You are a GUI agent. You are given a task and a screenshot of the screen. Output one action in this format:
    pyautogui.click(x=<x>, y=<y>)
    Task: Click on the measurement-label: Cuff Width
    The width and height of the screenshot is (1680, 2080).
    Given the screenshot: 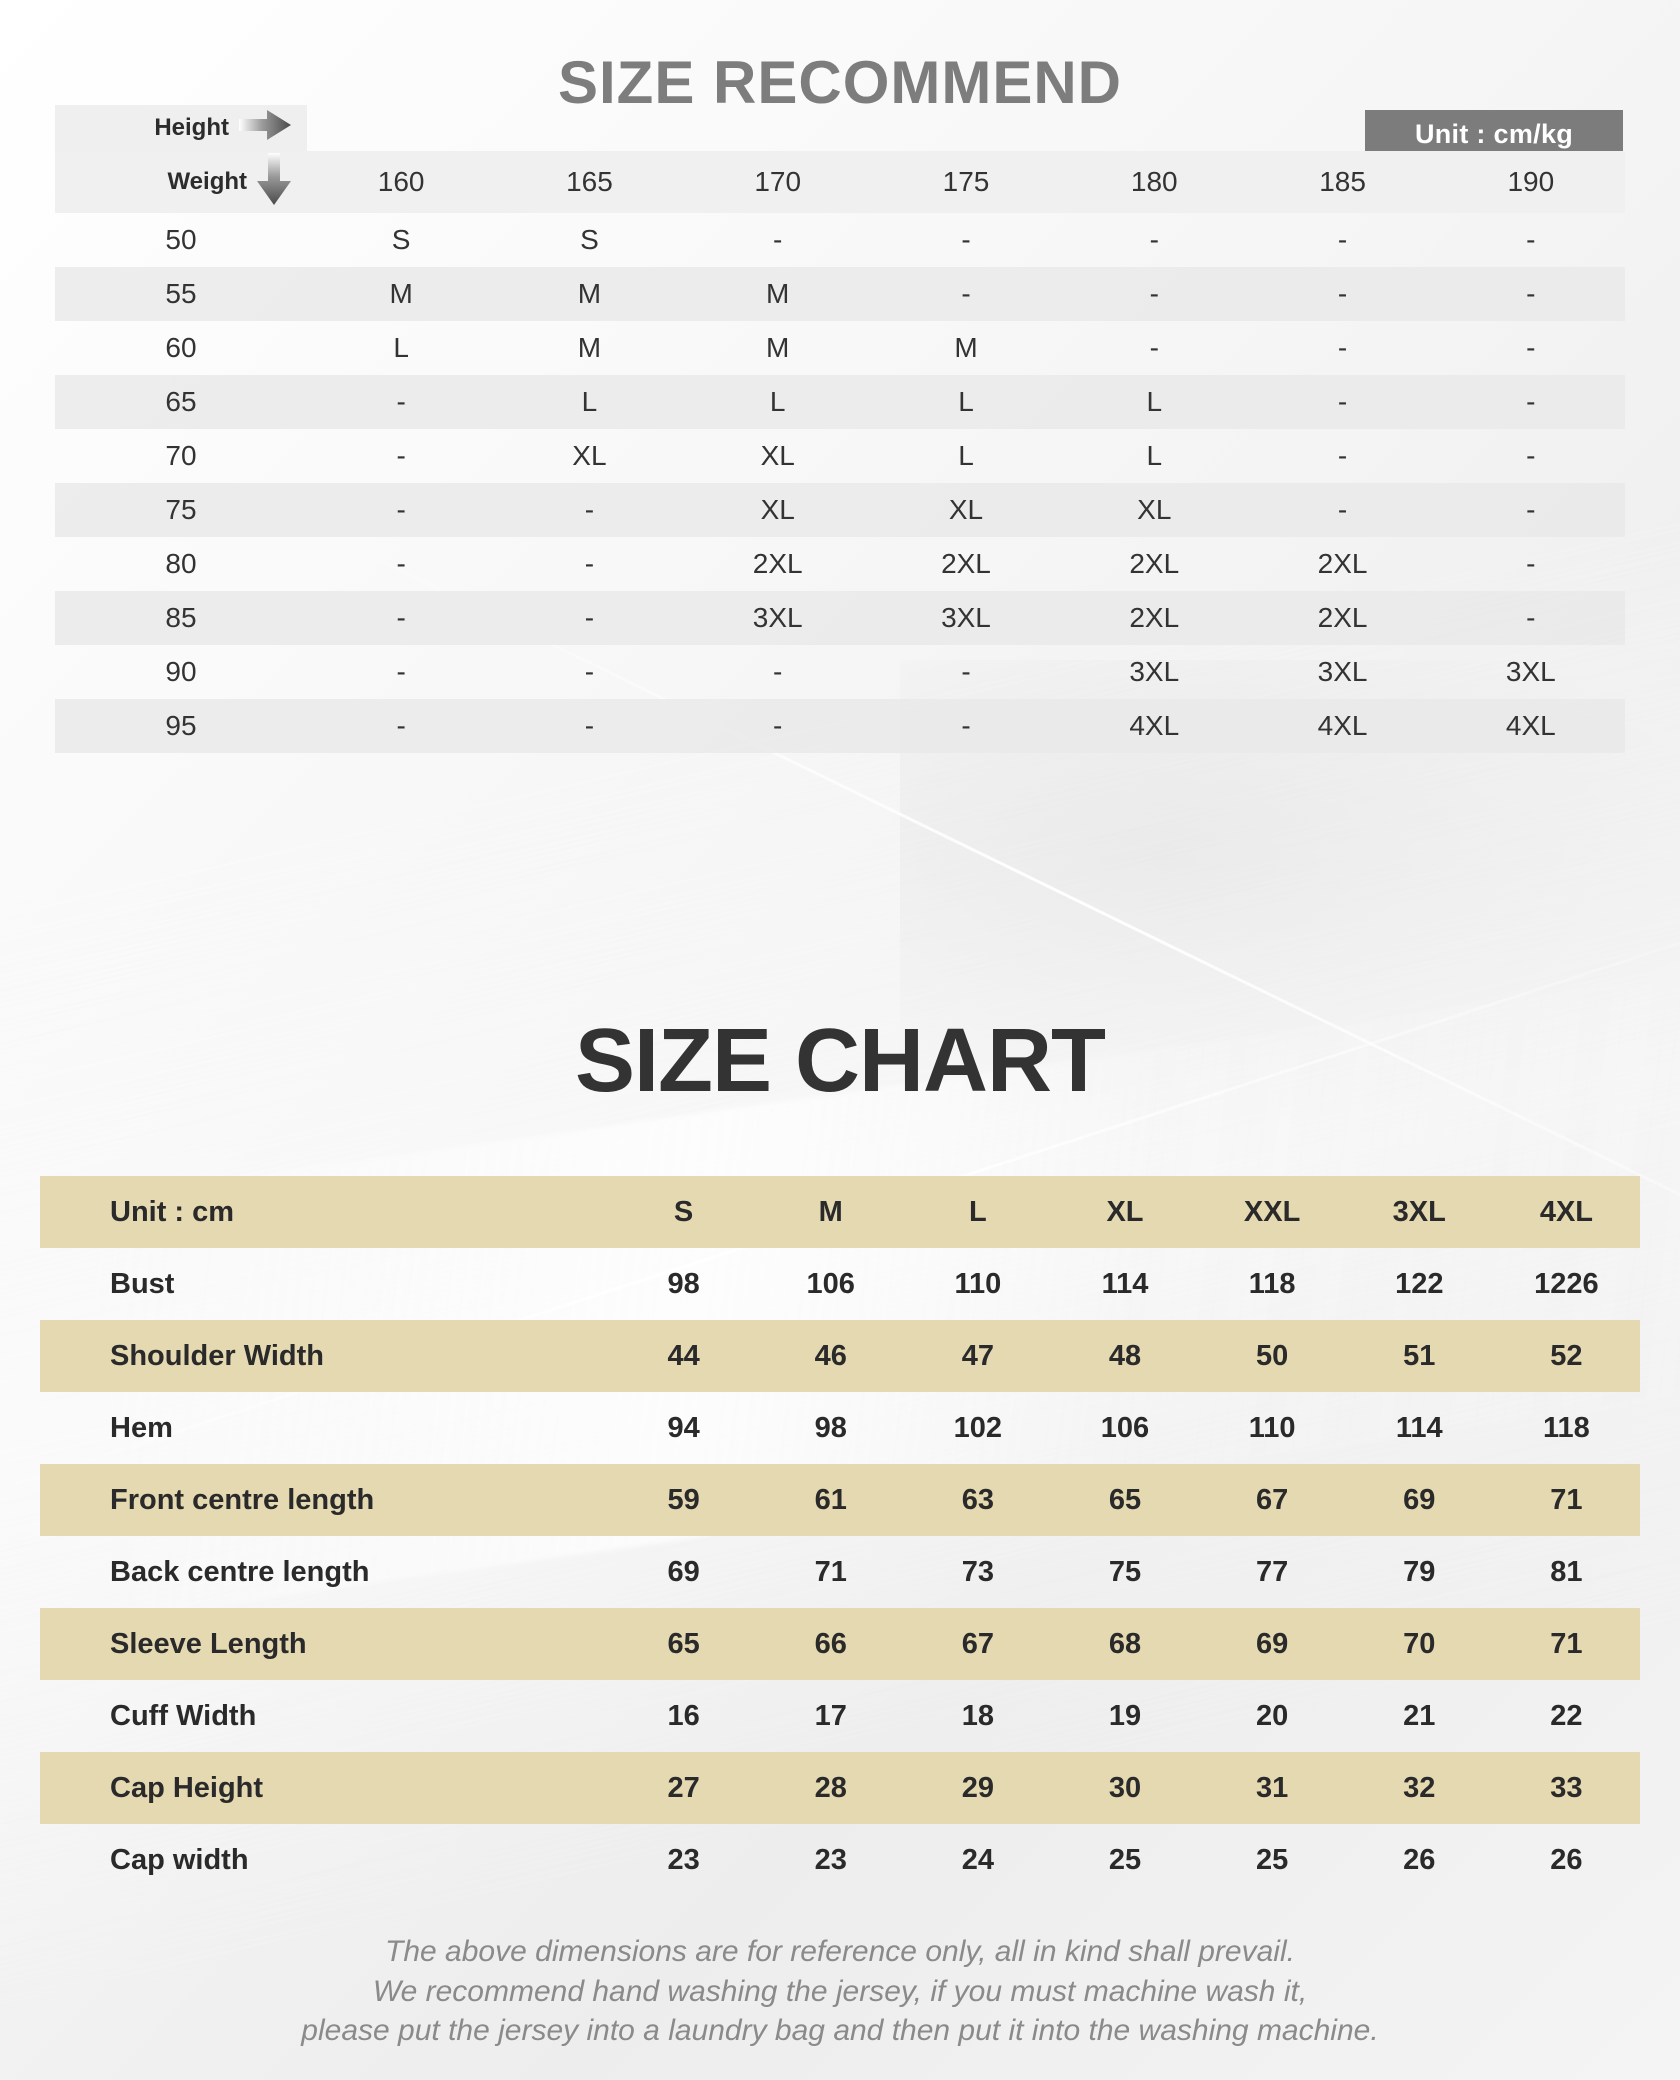 What is the action you would take?
    pyautogui.click(x=183, y=1715)
    